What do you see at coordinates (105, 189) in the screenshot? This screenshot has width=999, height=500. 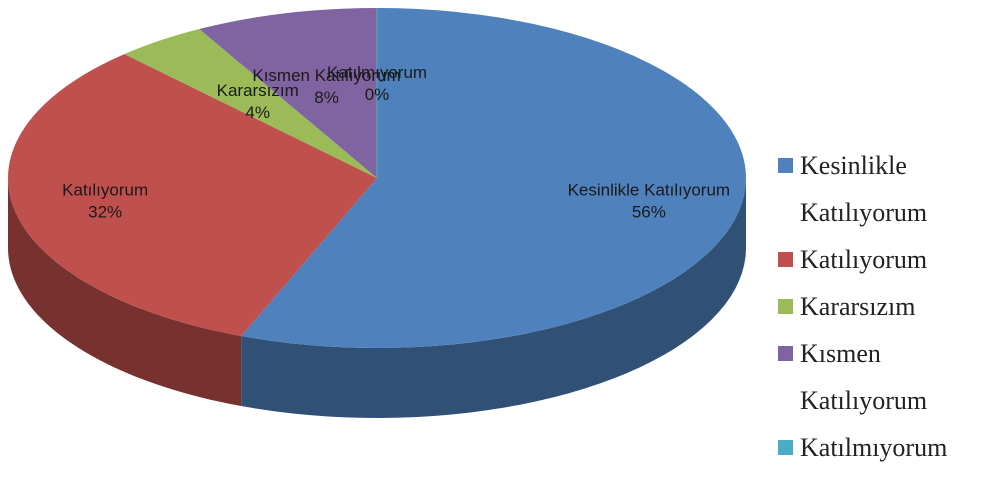 I see `slice-category-label: Katılıyorum` at bounding box center [105, 189].